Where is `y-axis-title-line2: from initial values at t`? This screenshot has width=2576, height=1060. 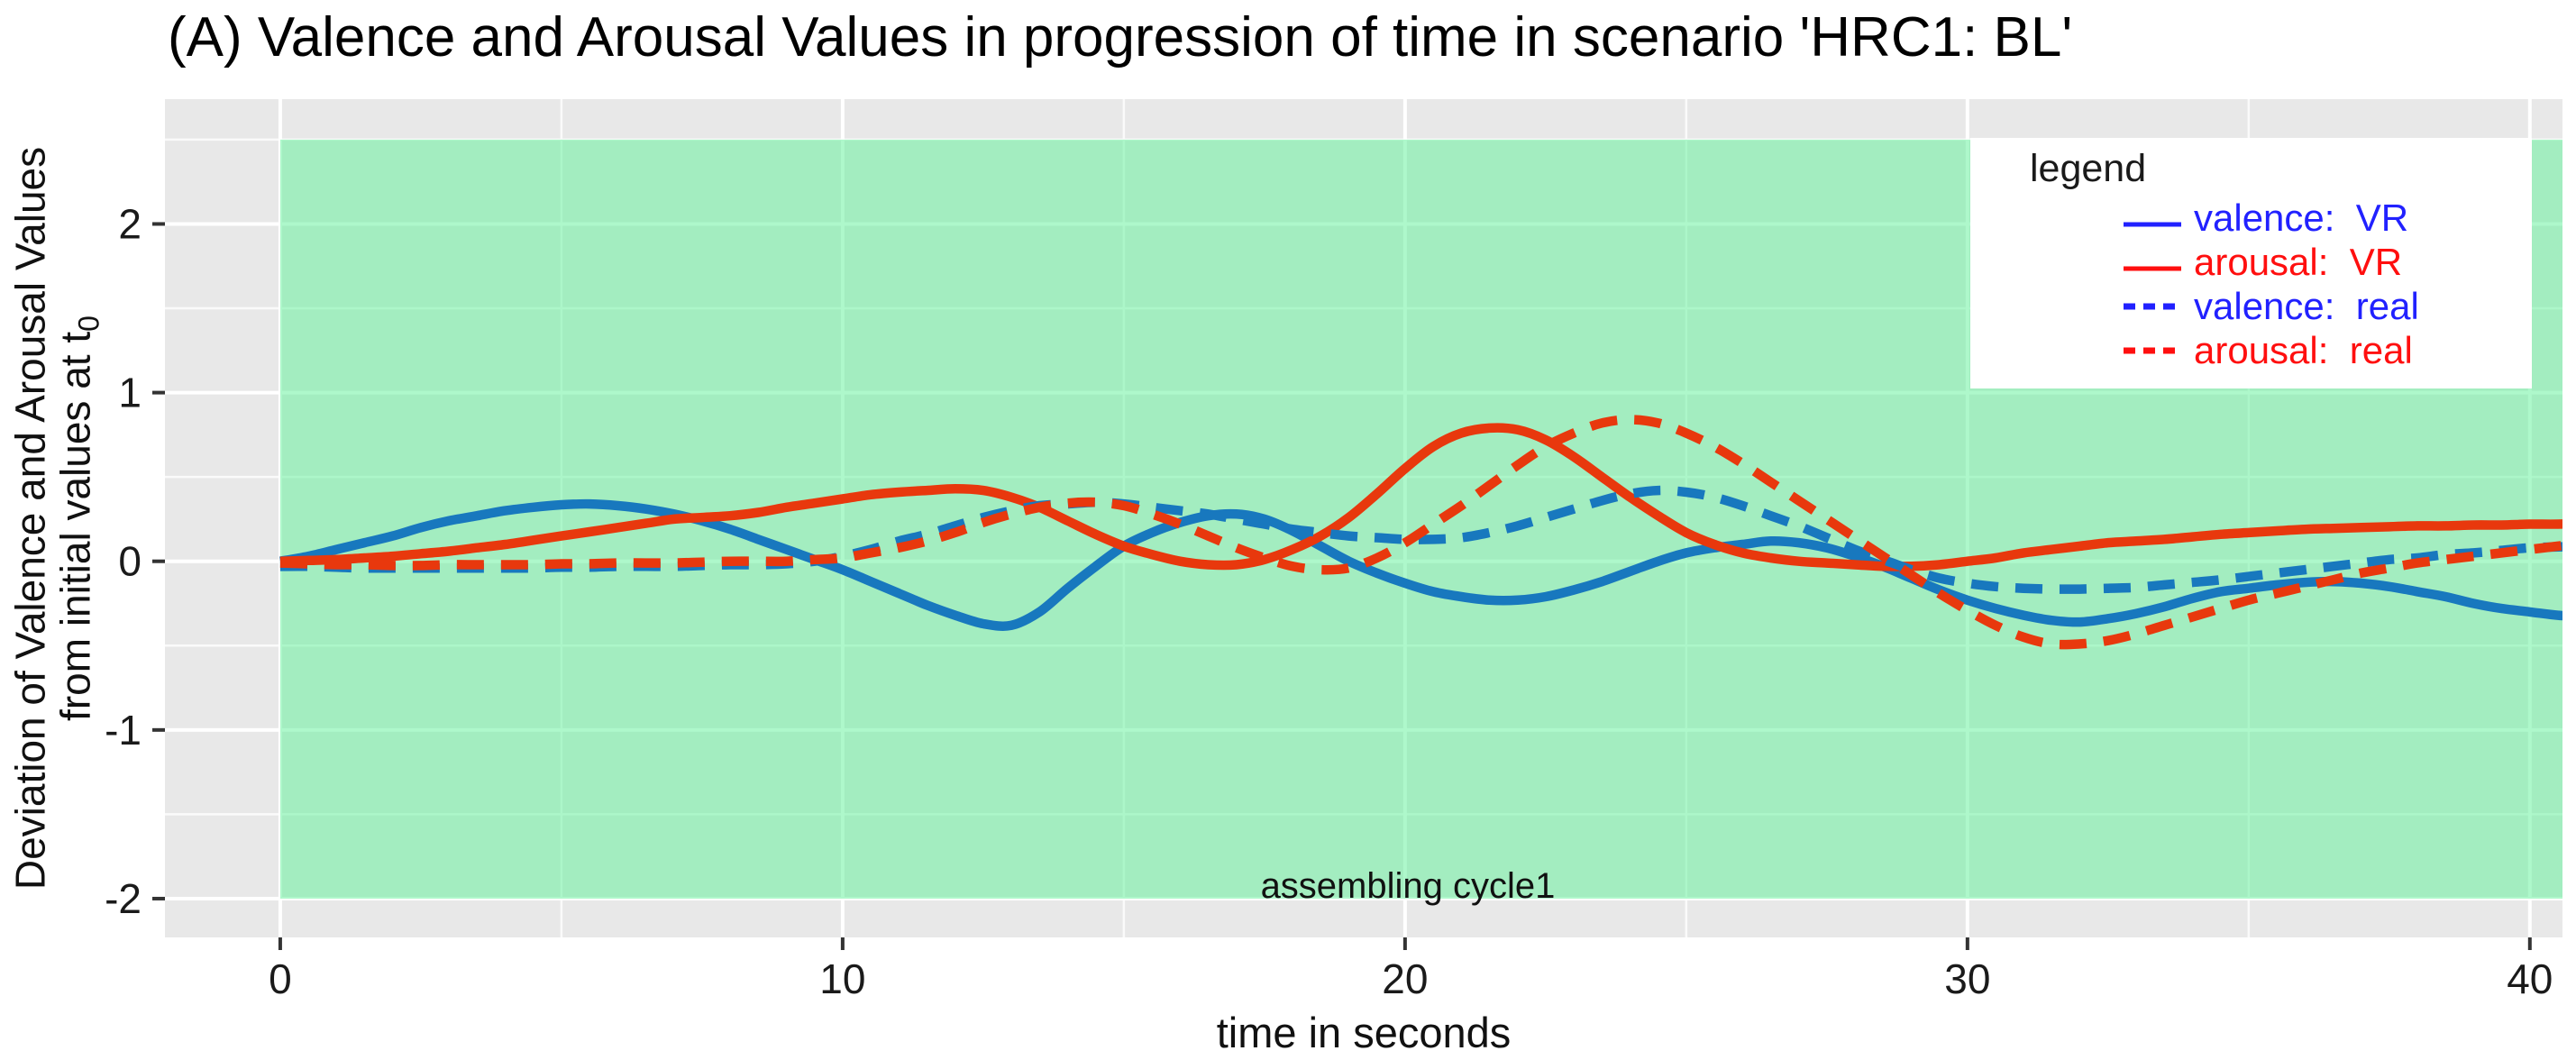 y-axis-title-line2: from initial values at t is located at coordinates (75, 526).